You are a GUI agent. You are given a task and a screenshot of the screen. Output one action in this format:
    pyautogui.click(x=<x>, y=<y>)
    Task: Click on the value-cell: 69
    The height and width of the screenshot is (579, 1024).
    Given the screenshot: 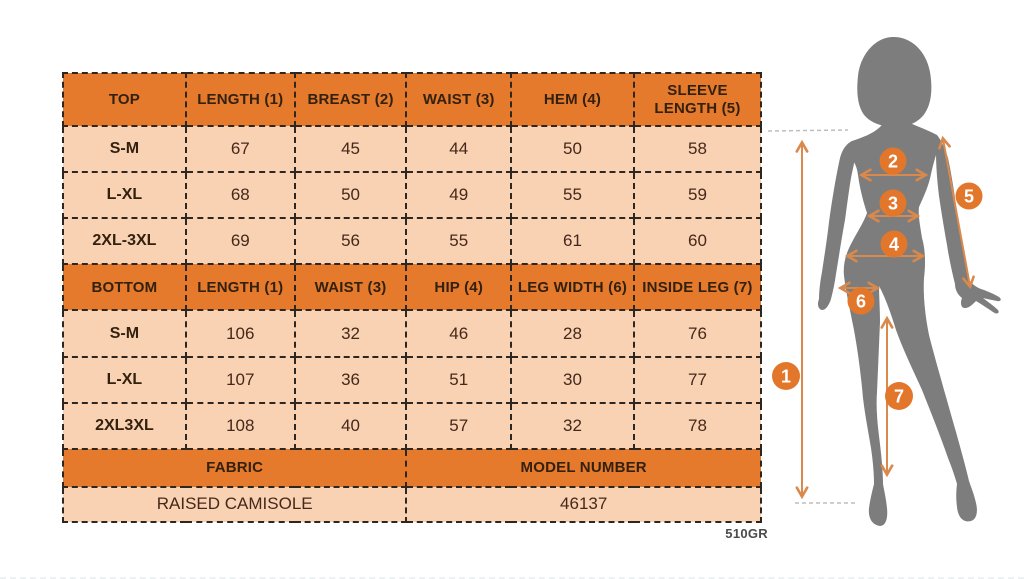 What is the action you would take?
    pyautogui.click(x=240, y=241)
    